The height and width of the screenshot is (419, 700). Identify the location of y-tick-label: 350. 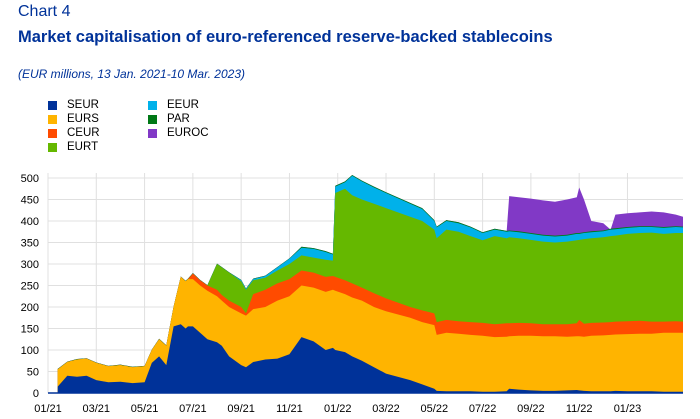
(30, 244).